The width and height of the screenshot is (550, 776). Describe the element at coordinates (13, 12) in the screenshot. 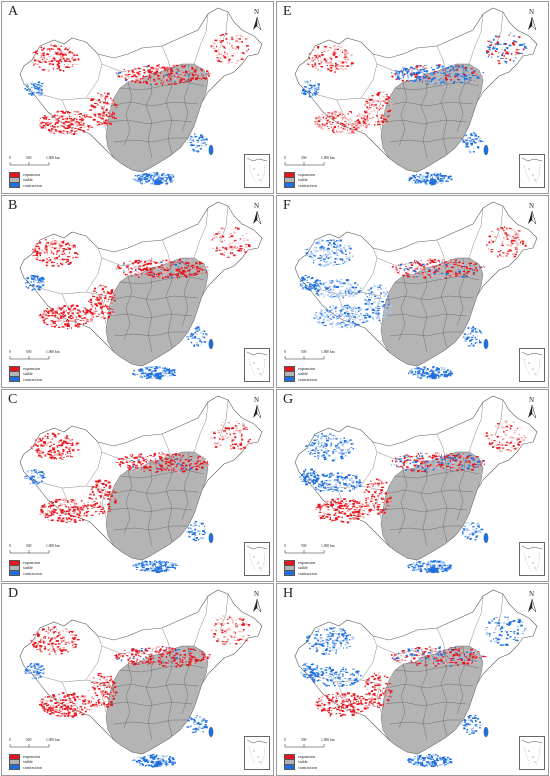

I see `panel-label: A` at that location.